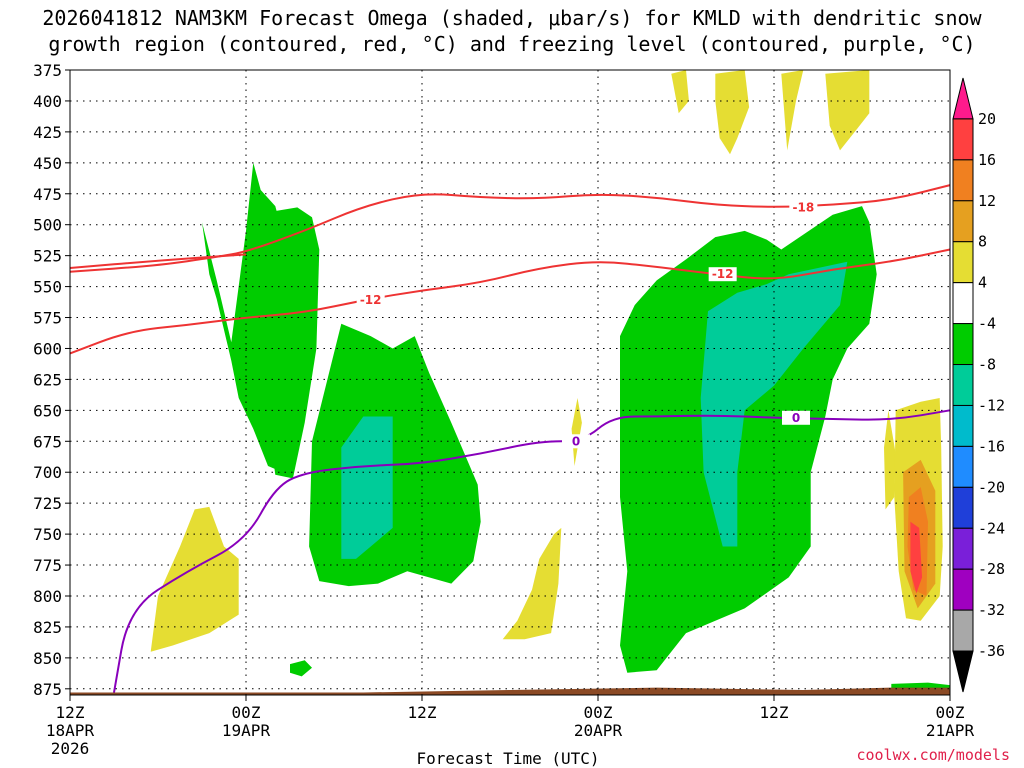 Image resolution: width=1024 pixels, height=768 pixels. I want to click on colorbar-label-6: -8, so click(987, 365).